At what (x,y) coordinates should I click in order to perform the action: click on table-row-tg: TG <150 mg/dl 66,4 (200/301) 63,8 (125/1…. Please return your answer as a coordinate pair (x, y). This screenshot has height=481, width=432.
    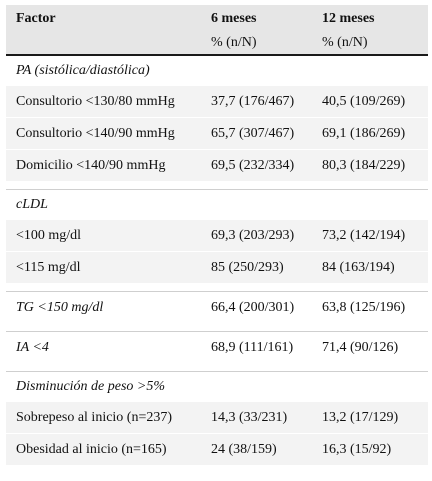
    Looking at the image, I should click on (217, 308).